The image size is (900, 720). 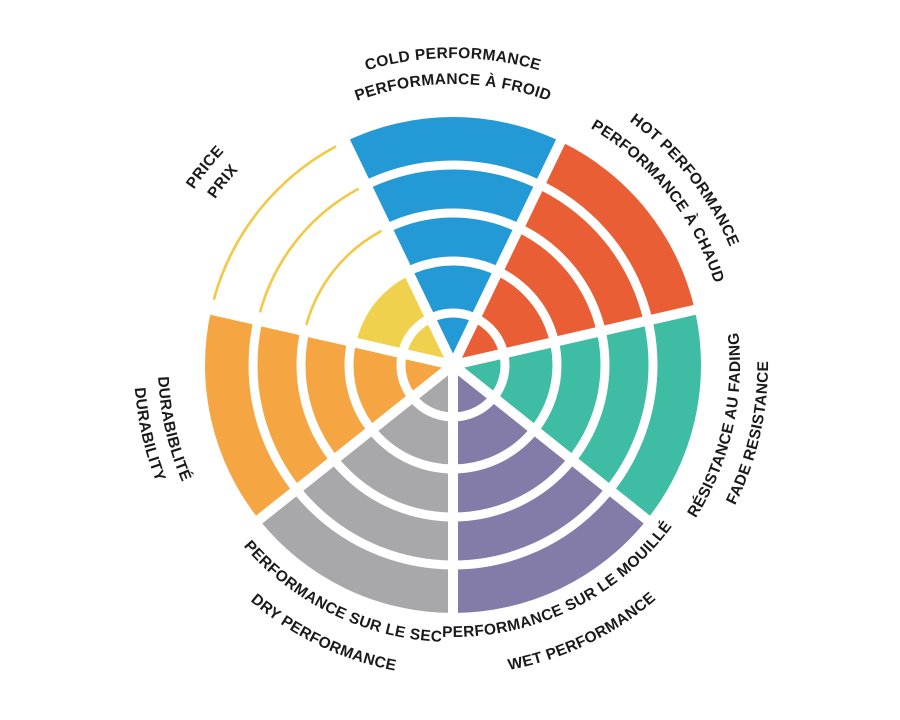 I want to click on label-text: COLD PERFORMANCE, so click(x=453, y=59).